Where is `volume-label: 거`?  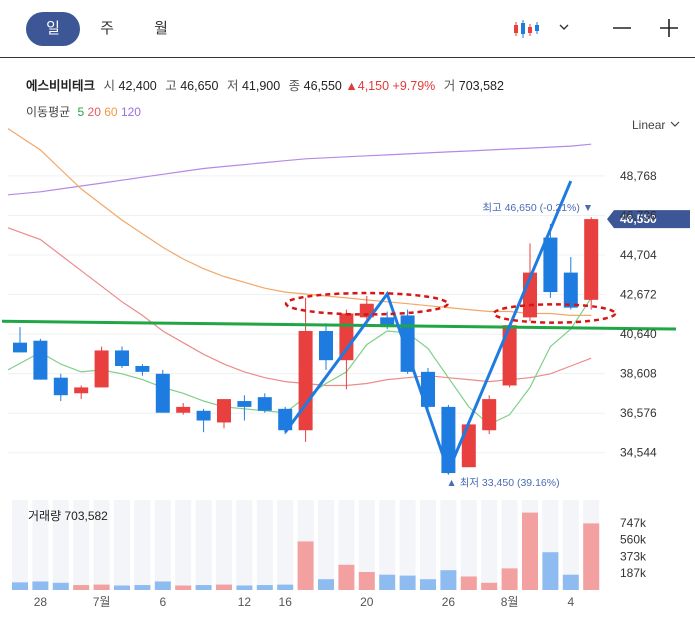
volume-label: 거 is located at coordinates (449, 86).